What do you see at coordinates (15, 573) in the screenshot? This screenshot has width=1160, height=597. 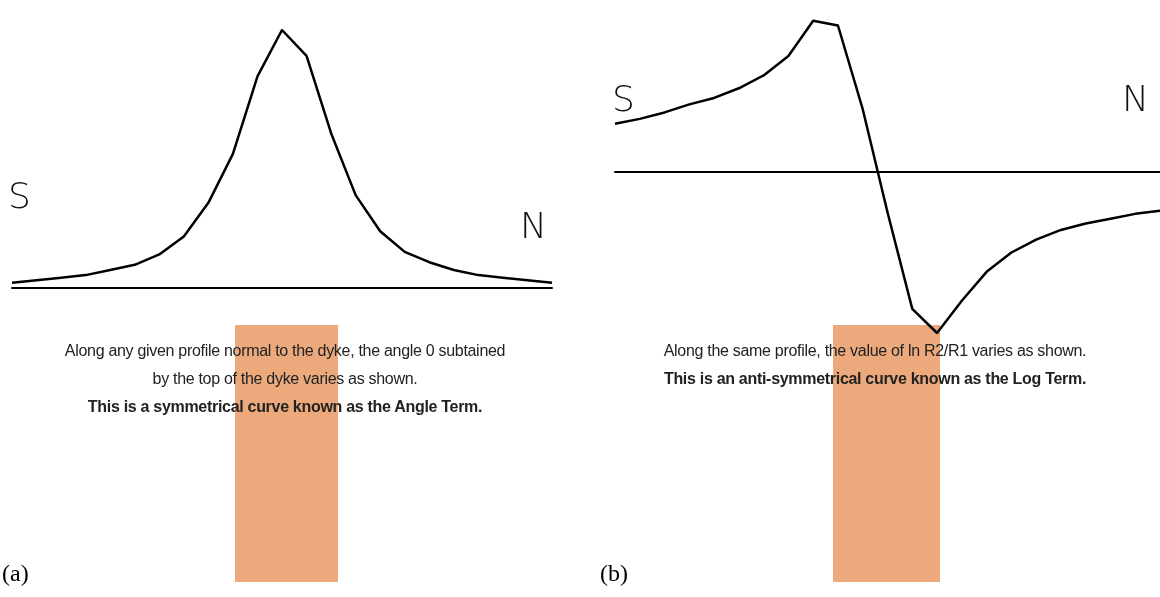 I see `text: (a)` at bounding box center [15, 573].